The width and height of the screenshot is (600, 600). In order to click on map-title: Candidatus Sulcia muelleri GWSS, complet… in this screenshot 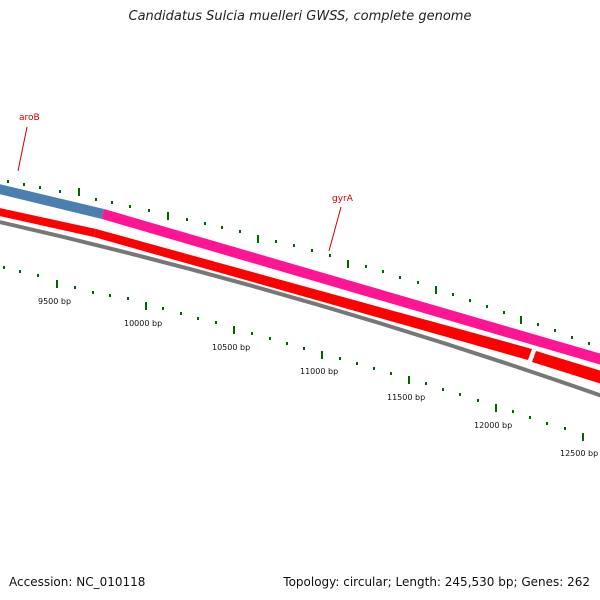, I will do `click(300, 16)`.